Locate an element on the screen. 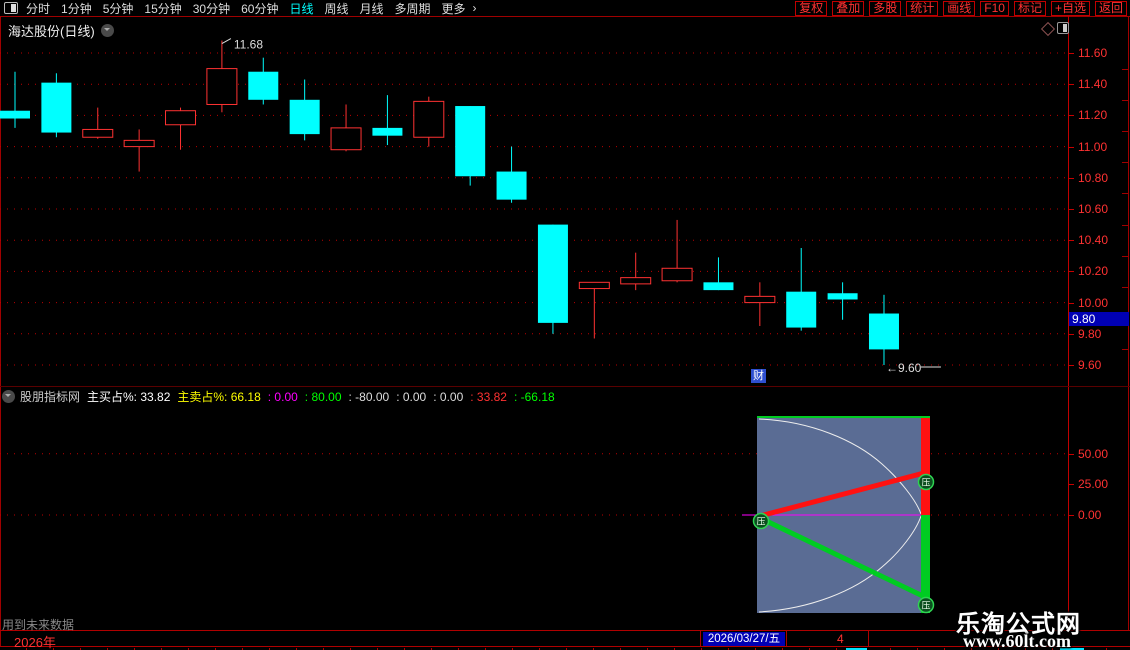 This screenshot has height=650, width=1130. toolbar-button-0: 复权 is located at coordinates (811, 8).